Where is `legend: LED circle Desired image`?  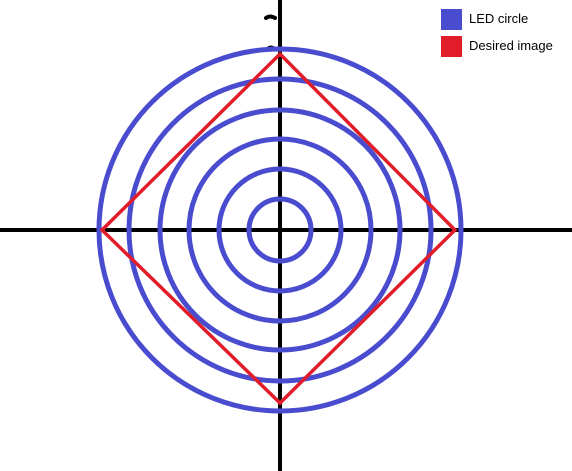 legend: LED circle Desired image is located at coordinates (505, 35).